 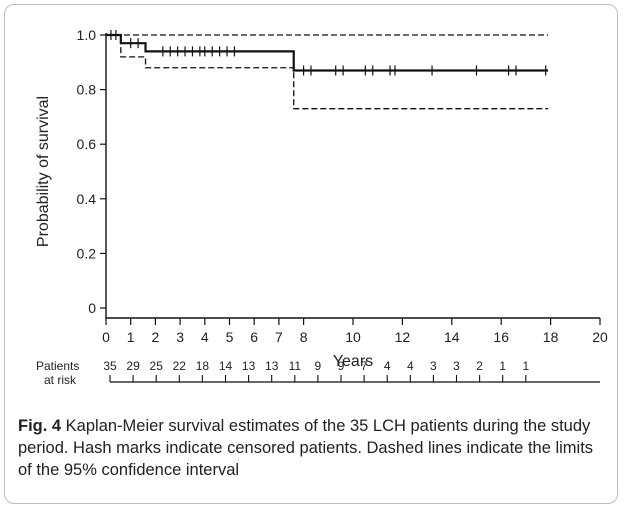 What do you see at coordinates (353, 361) in the screenshot?
I see `x-axis-label: Years` at bounding box center [353, 361].